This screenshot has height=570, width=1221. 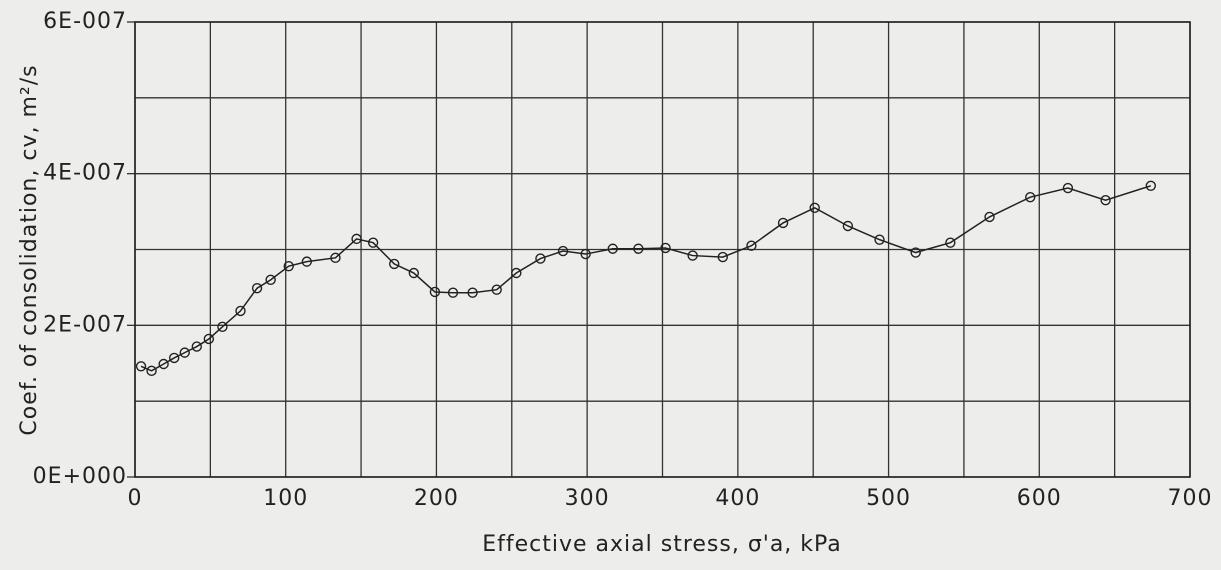 What do you see at coordinates (85, 324) in the screenshot?
I see `y-tick-label: 2E-007` at bounding box center [85, 324].